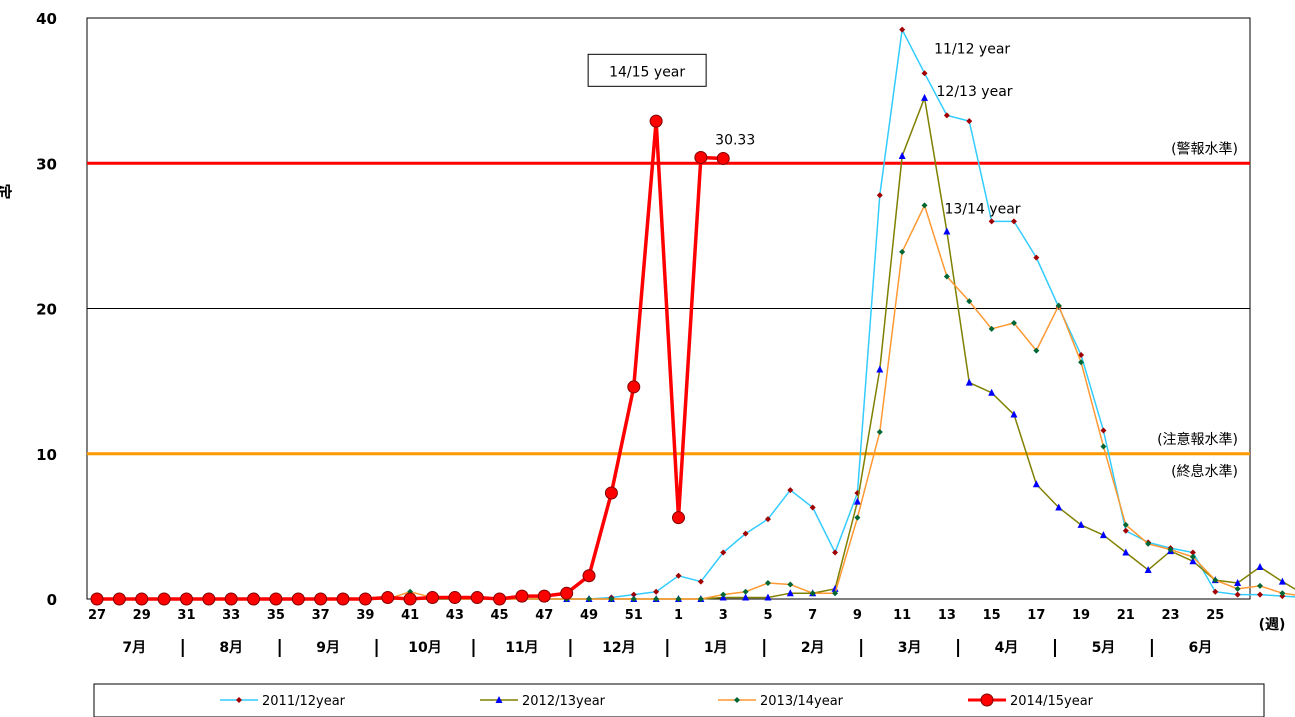  Describe the element at coordinates (678, 615) in the screenshot. I see `x-tick-label: 1` at that location.